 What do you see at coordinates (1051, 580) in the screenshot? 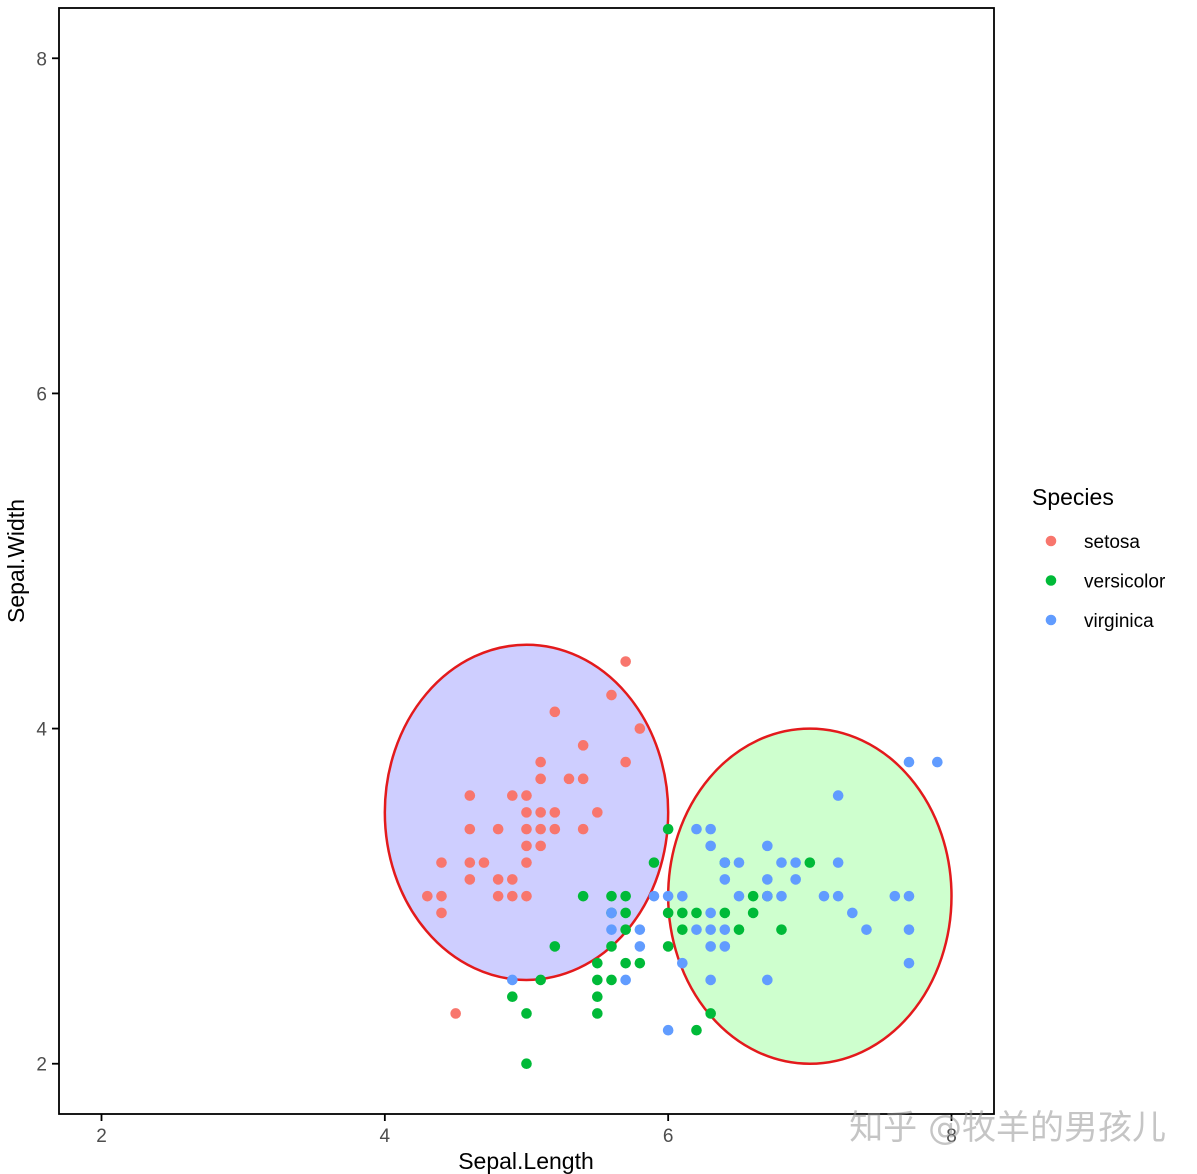
I see `legend-key-versicolor` at bounding box center [1051, 580].